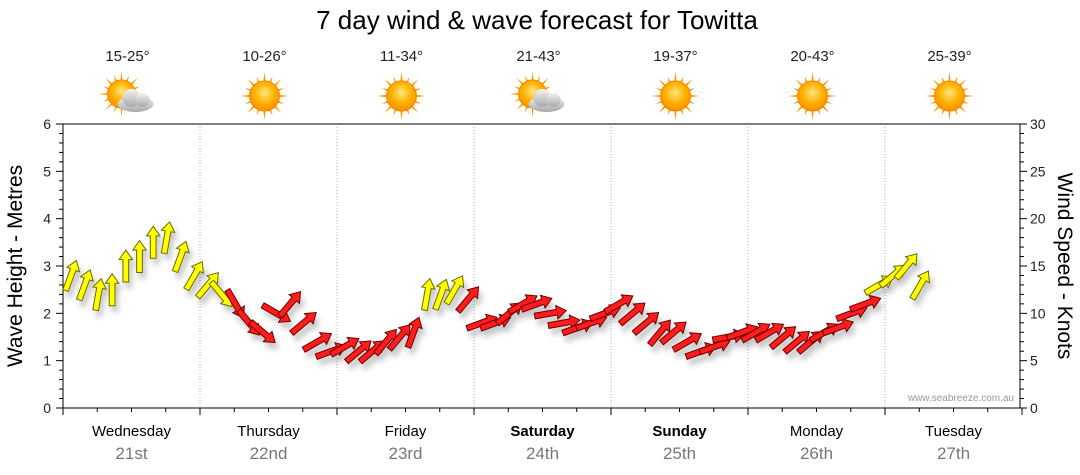  Describe the element at coordinates (1034, 408) in the screenshot. I see `y-right-tick-label: 0` at that location.